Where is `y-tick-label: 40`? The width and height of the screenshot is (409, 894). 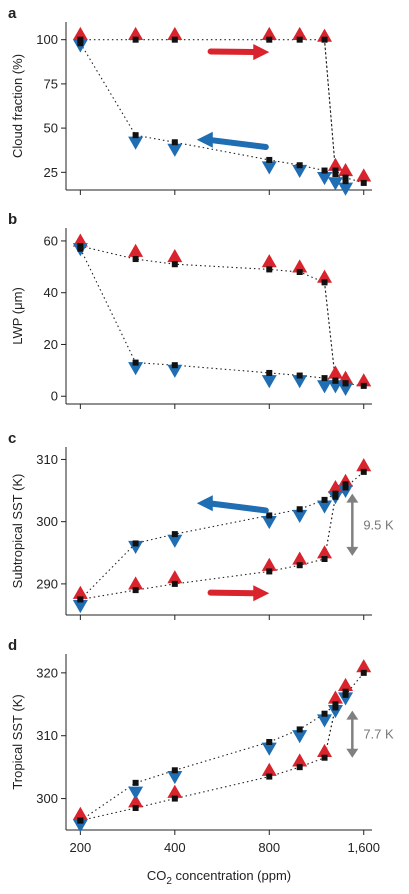
y-tick-label: 40 is located at coordinates (51, 292).